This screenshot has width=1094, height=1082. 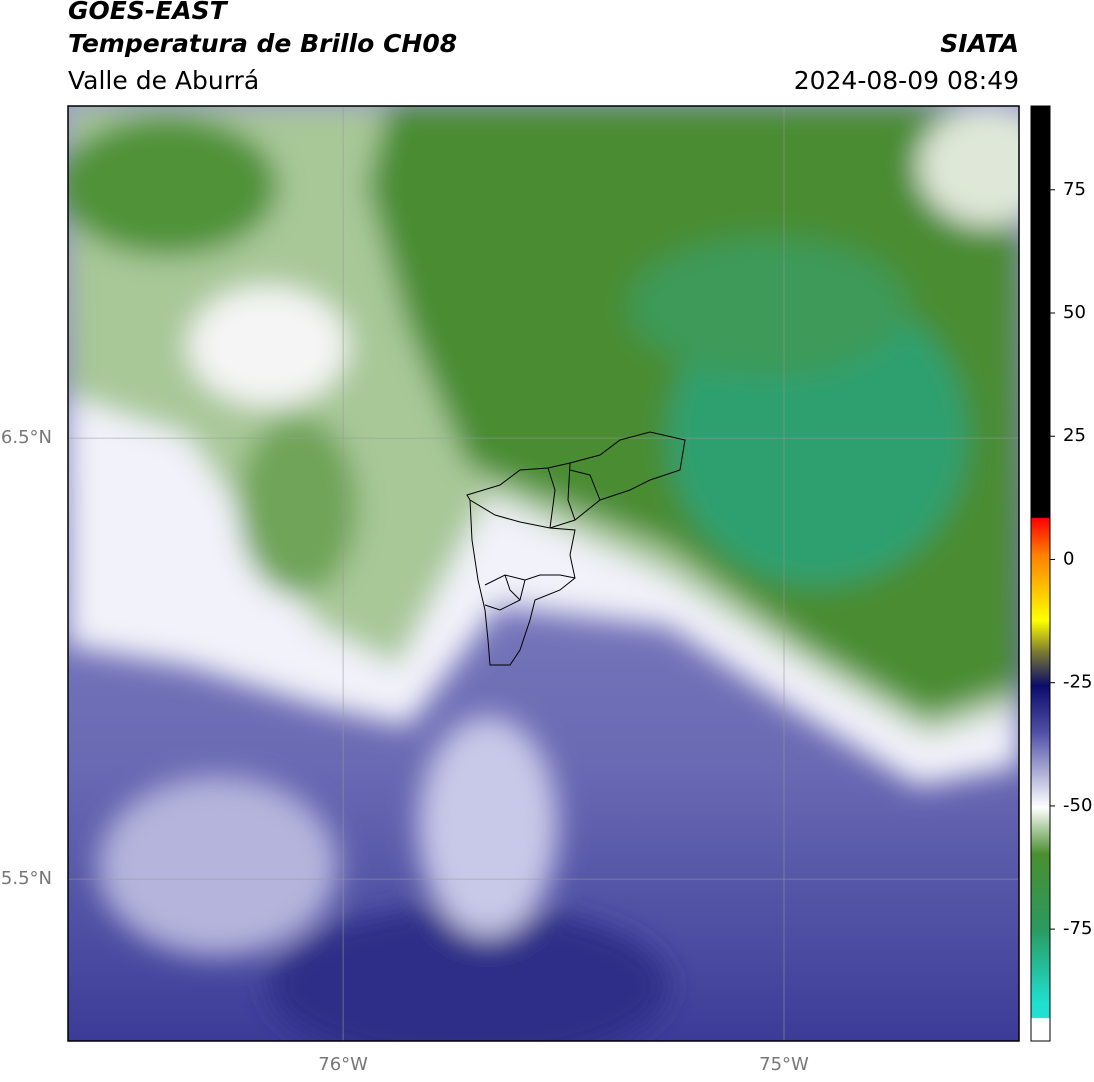 I want to click on colorbar-tick-label: 25, so click(x=1074, y=435).